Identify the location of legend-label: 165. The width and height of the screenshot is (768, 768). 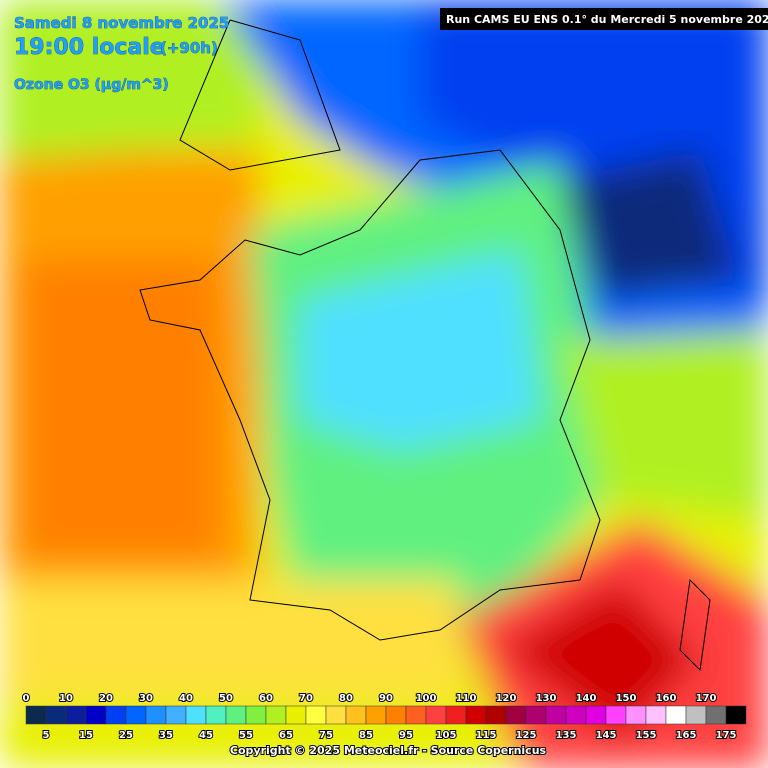
(686, 735).